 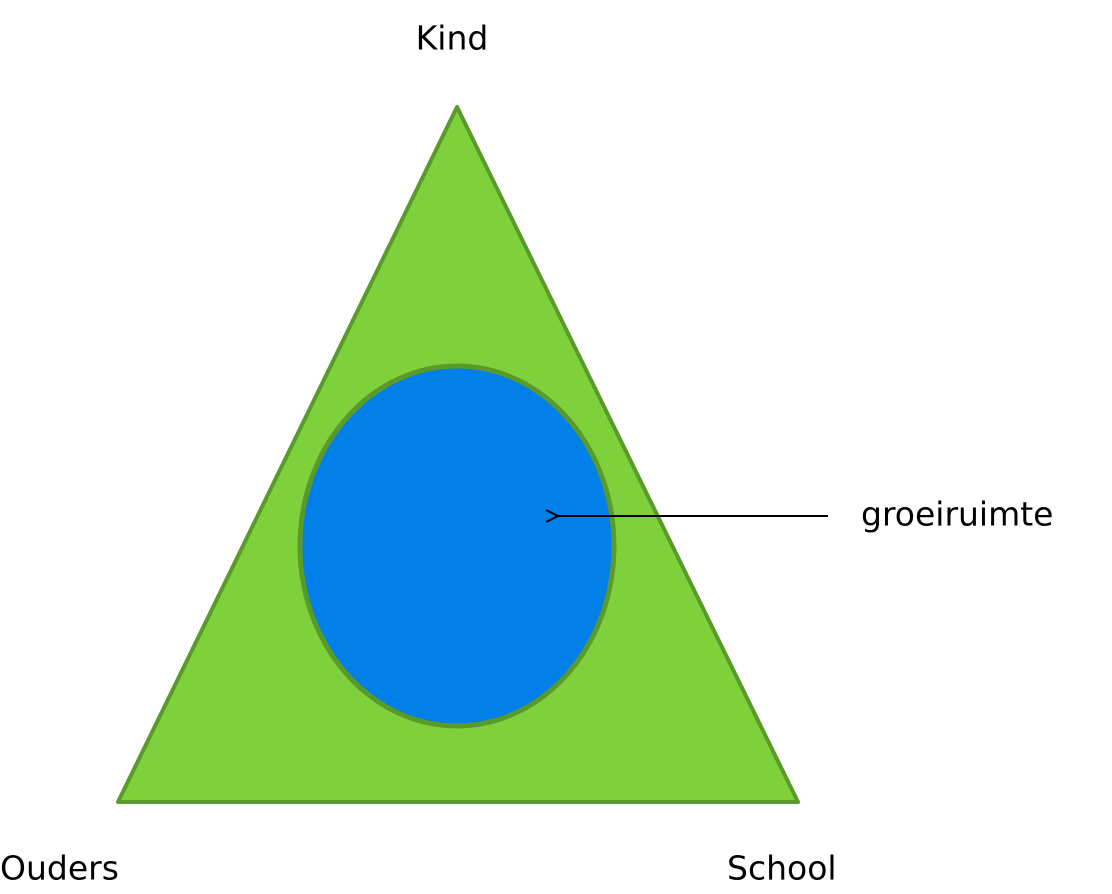 What do you see at coordinates (452, 38) in the screenshot?
I see `node-label: Kind` at bounding box center [452, 38].